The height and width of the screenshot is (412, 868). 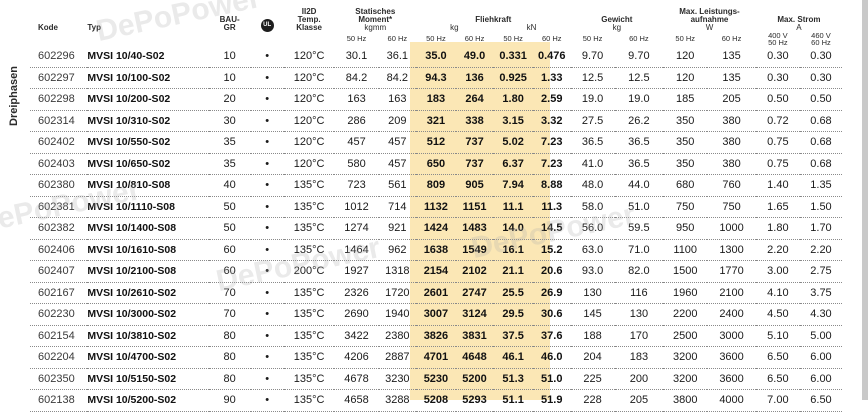 I want to click on cell-gewicht-60: 12.5, so click(x=639, y=78).